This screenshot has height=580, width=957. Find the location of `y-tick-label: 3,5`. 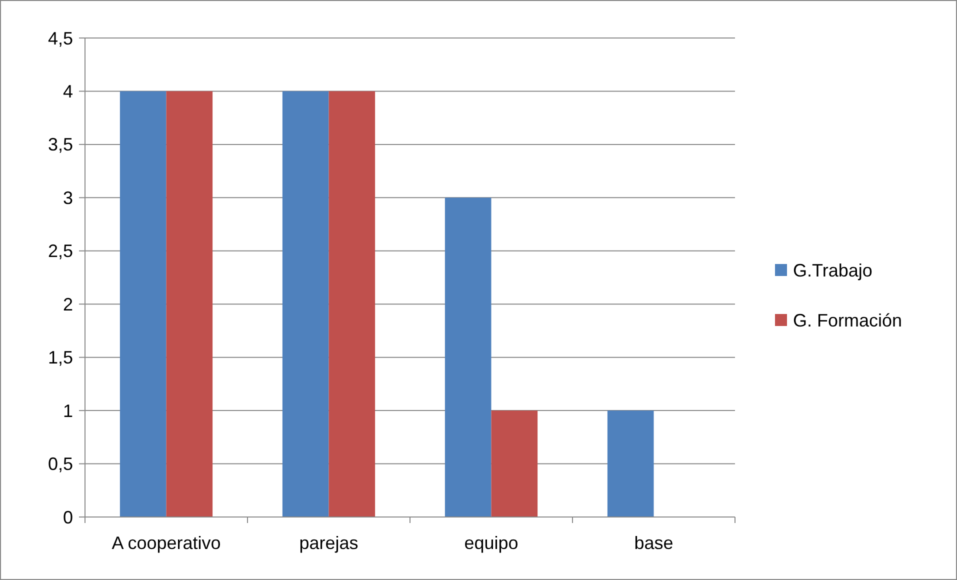

y-tick-label: 3,5 is located at coordinates (60, 144).